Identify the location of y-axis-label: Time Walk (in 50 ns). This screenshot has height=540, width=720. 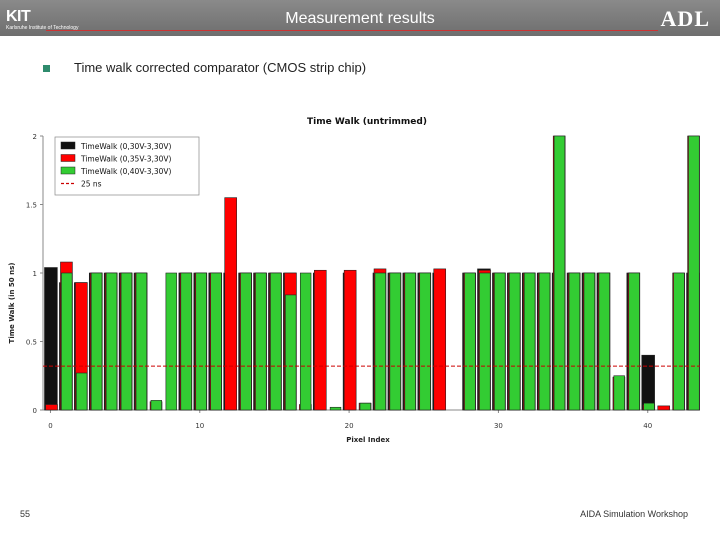
(12, 303).